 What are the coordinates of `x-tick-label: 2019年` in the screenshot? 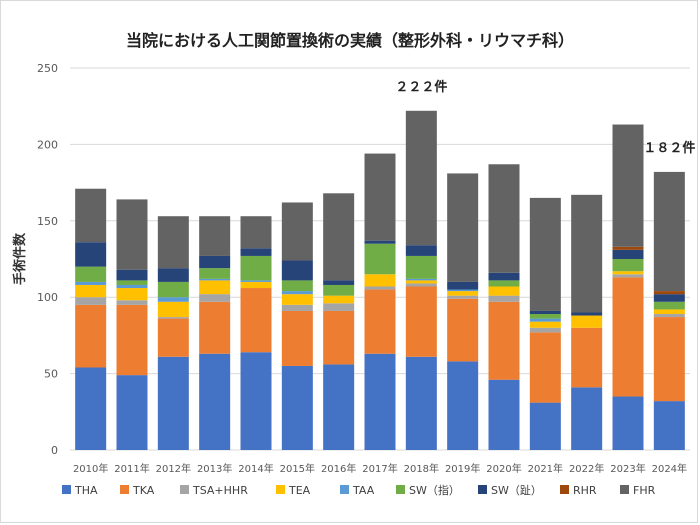 It's located at (462, 468).